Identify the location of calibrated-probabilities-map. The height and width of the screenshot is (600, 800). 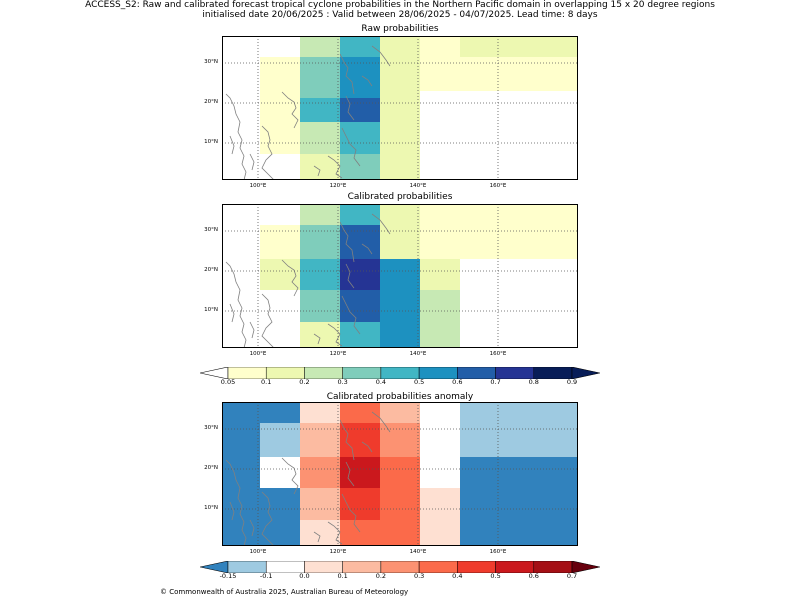
(400, 276).